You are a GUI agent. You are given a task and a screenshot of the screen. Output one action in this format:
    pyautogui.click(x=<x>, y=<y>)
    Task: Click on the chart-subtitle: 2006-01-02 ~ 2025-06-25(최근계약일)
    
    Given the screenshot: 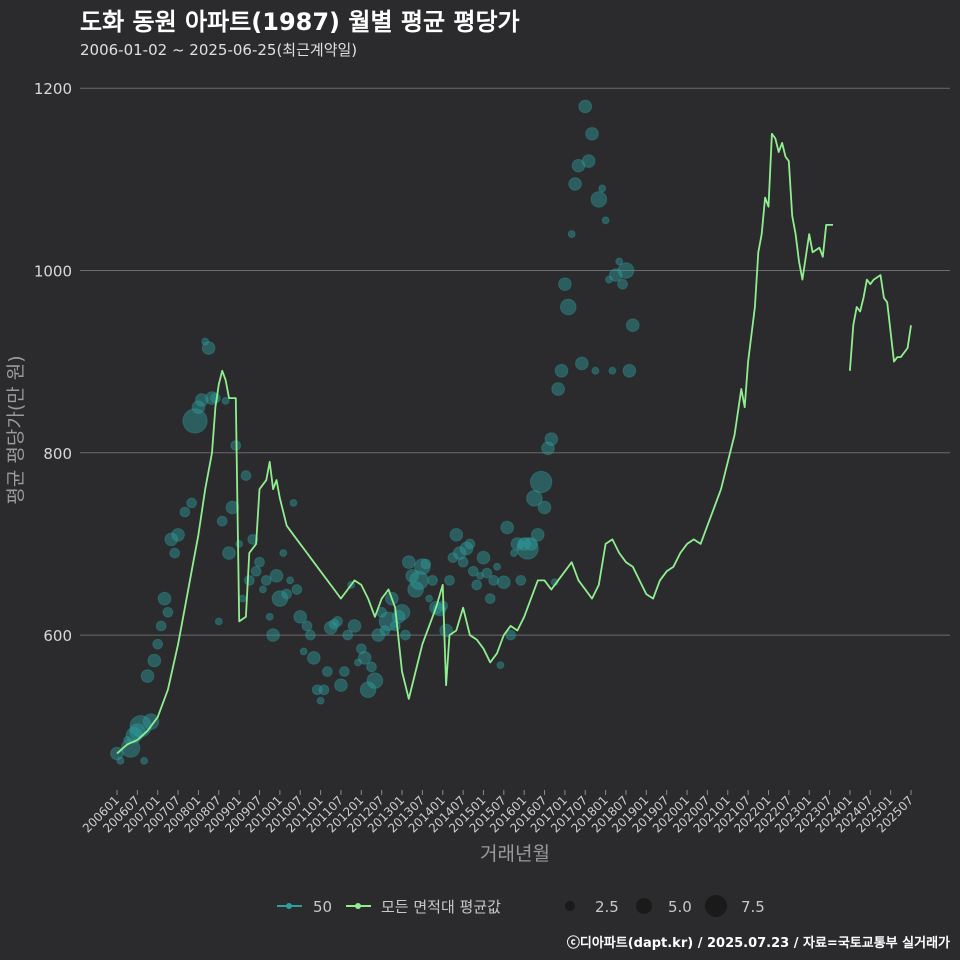 What is the action you would take?
    pyautogui.click(x=218, y=50)
    